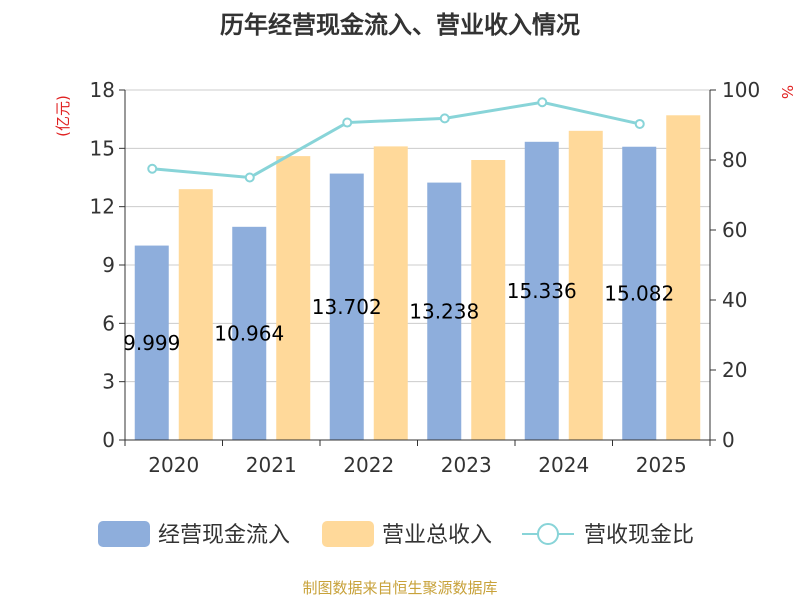 The image size is (800, 600). Describe the element at coordinates (734, 300) in the screenshot. I see `right-tick-label: 40` at that location.